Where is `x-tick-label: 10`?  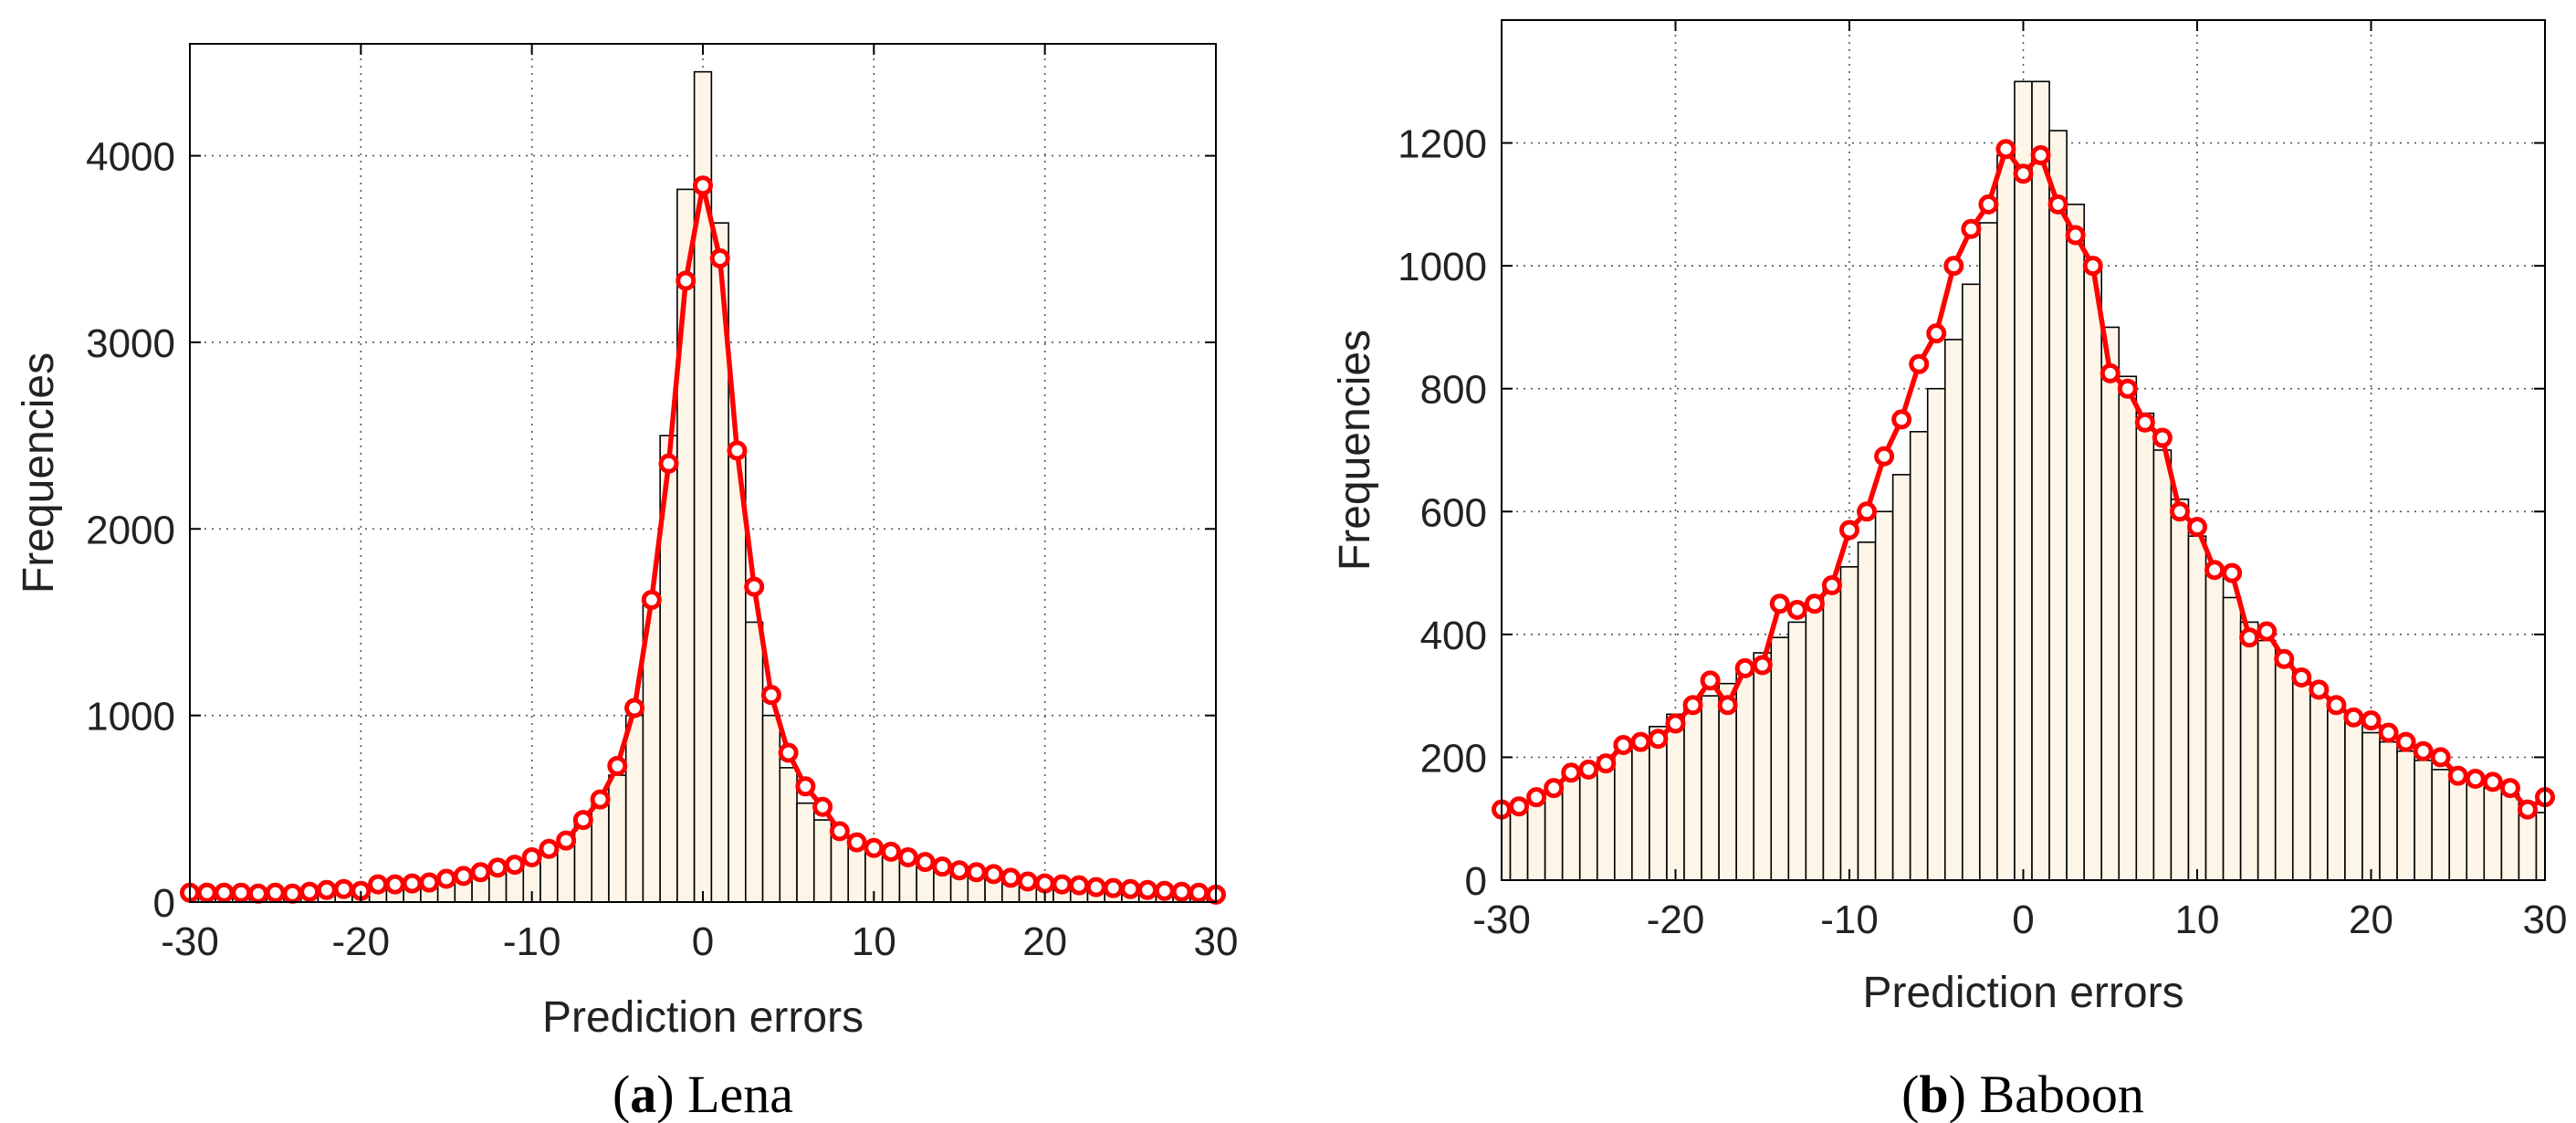
x-tick-label: 10 is located at coordinates (2197, 919).